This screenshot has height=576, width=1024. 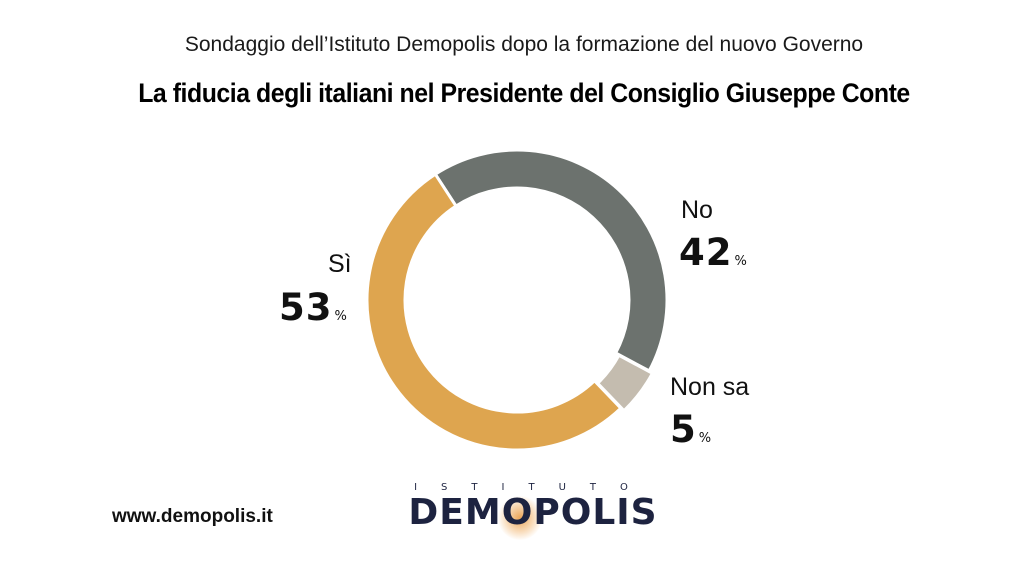 I want to click on logo-main-text: DEMOPOLIS, so click(x=533, y=512).